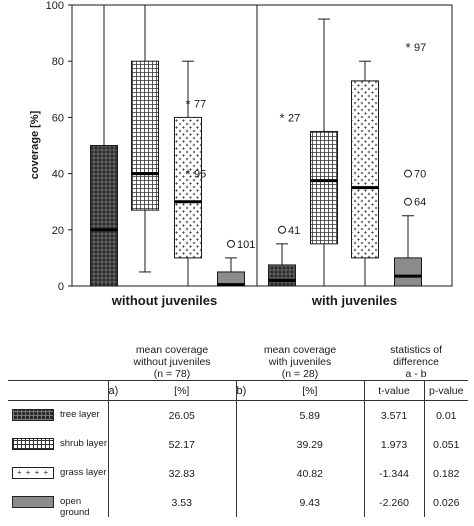  Describe the element at coordinates (182, 415) in the screenshot. I see `cell-a: 26.05` at that location.